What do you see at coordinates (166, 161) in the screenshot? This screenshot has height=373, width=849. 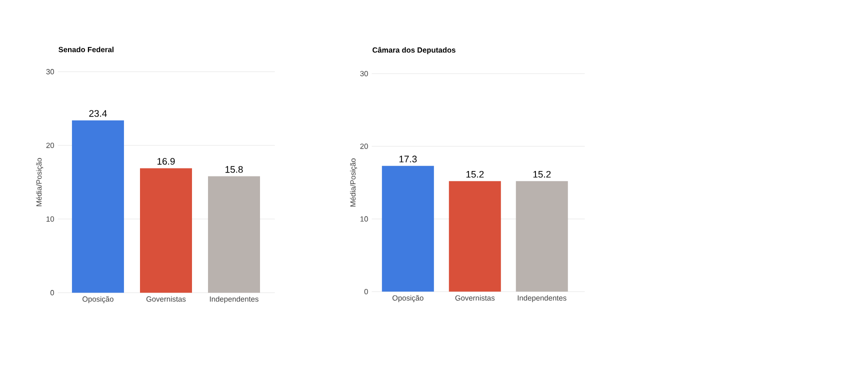 I see `data-label: 16.9` at bounding box center [166, 161].